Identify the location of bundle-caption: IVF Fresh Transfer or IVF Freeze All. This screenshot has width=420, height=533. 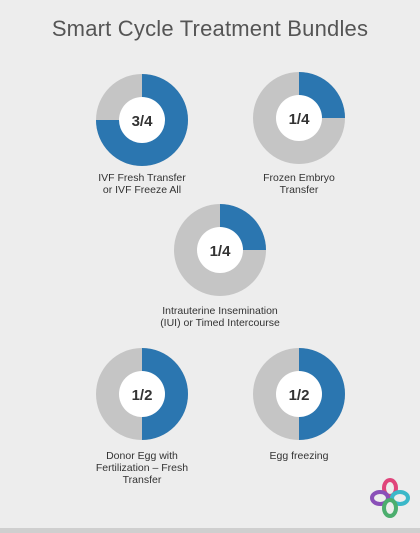
(142, 184).